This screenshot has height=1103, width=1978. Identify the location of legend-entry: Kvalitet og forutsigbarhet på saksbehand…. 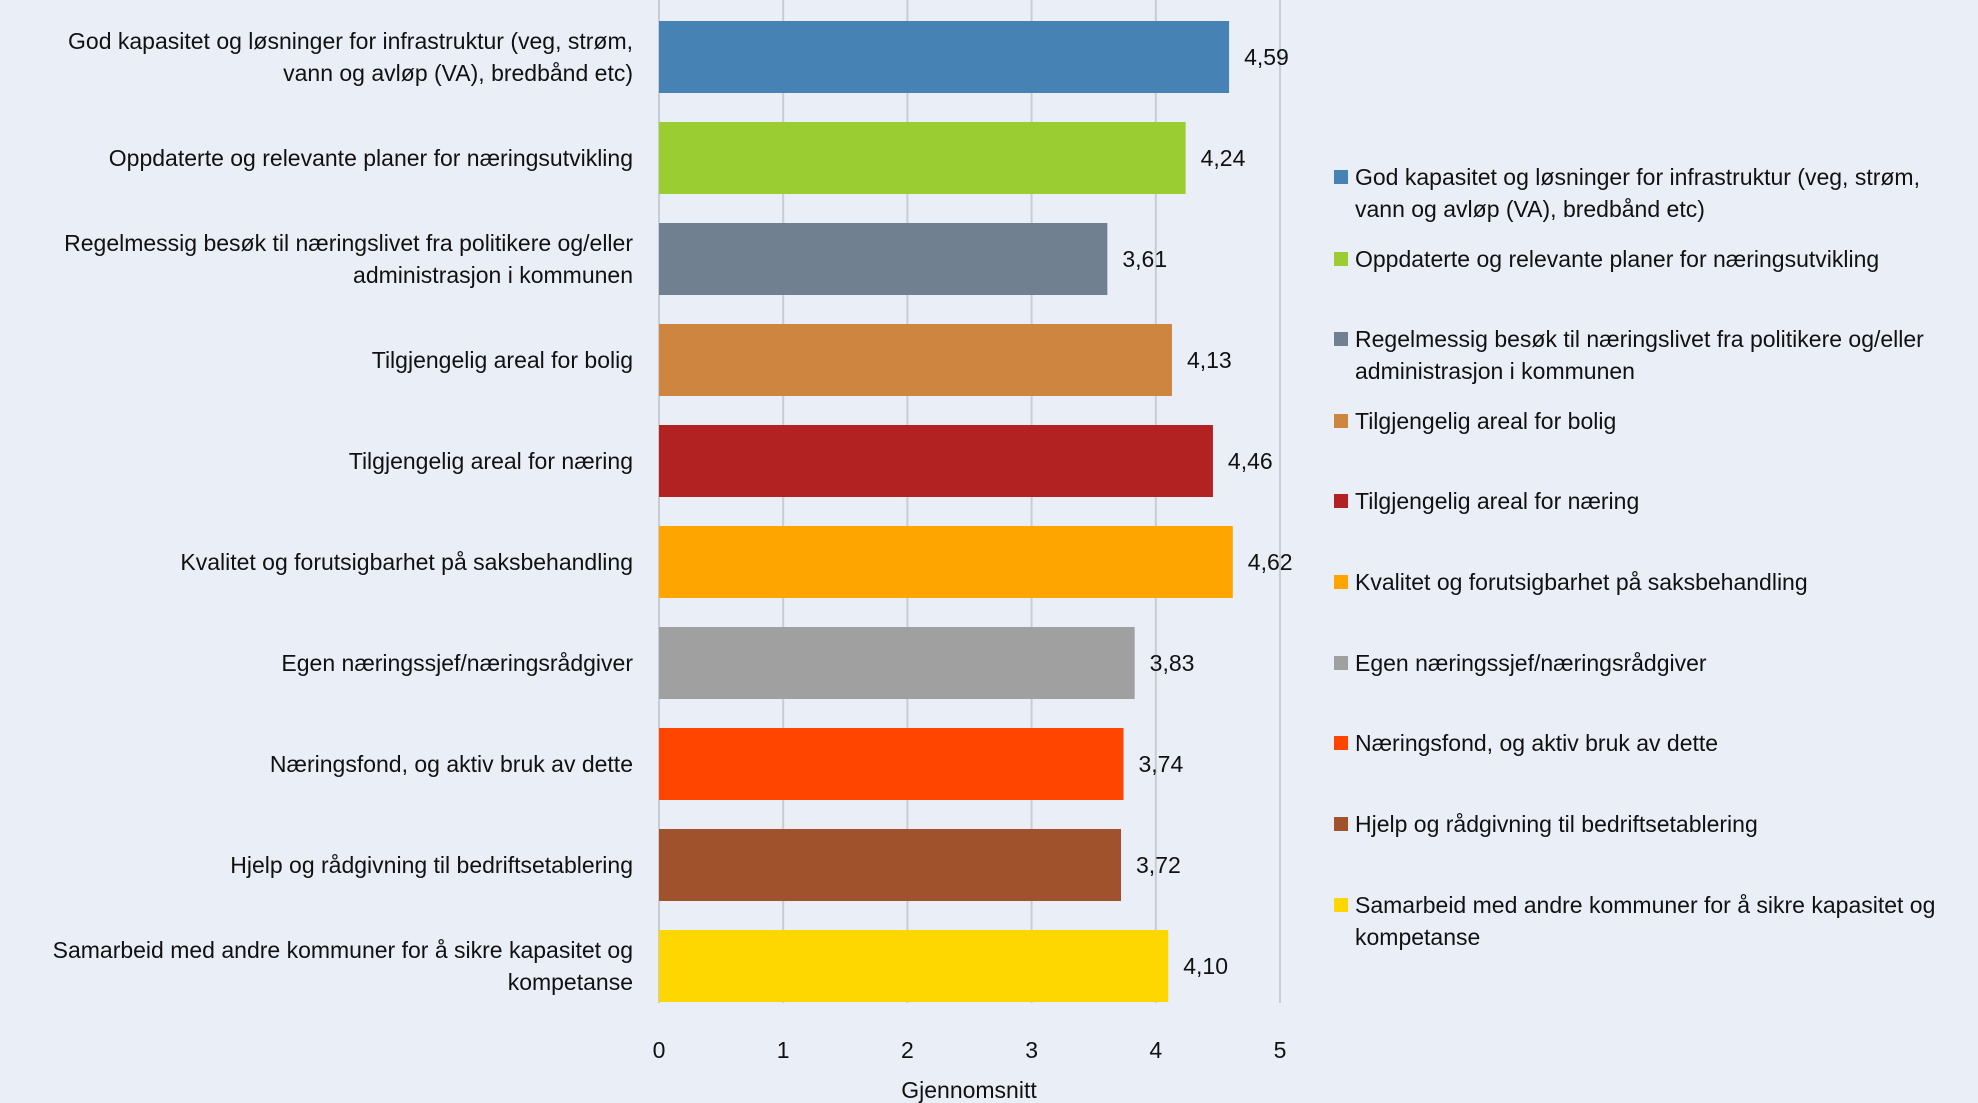
(1581, 582).